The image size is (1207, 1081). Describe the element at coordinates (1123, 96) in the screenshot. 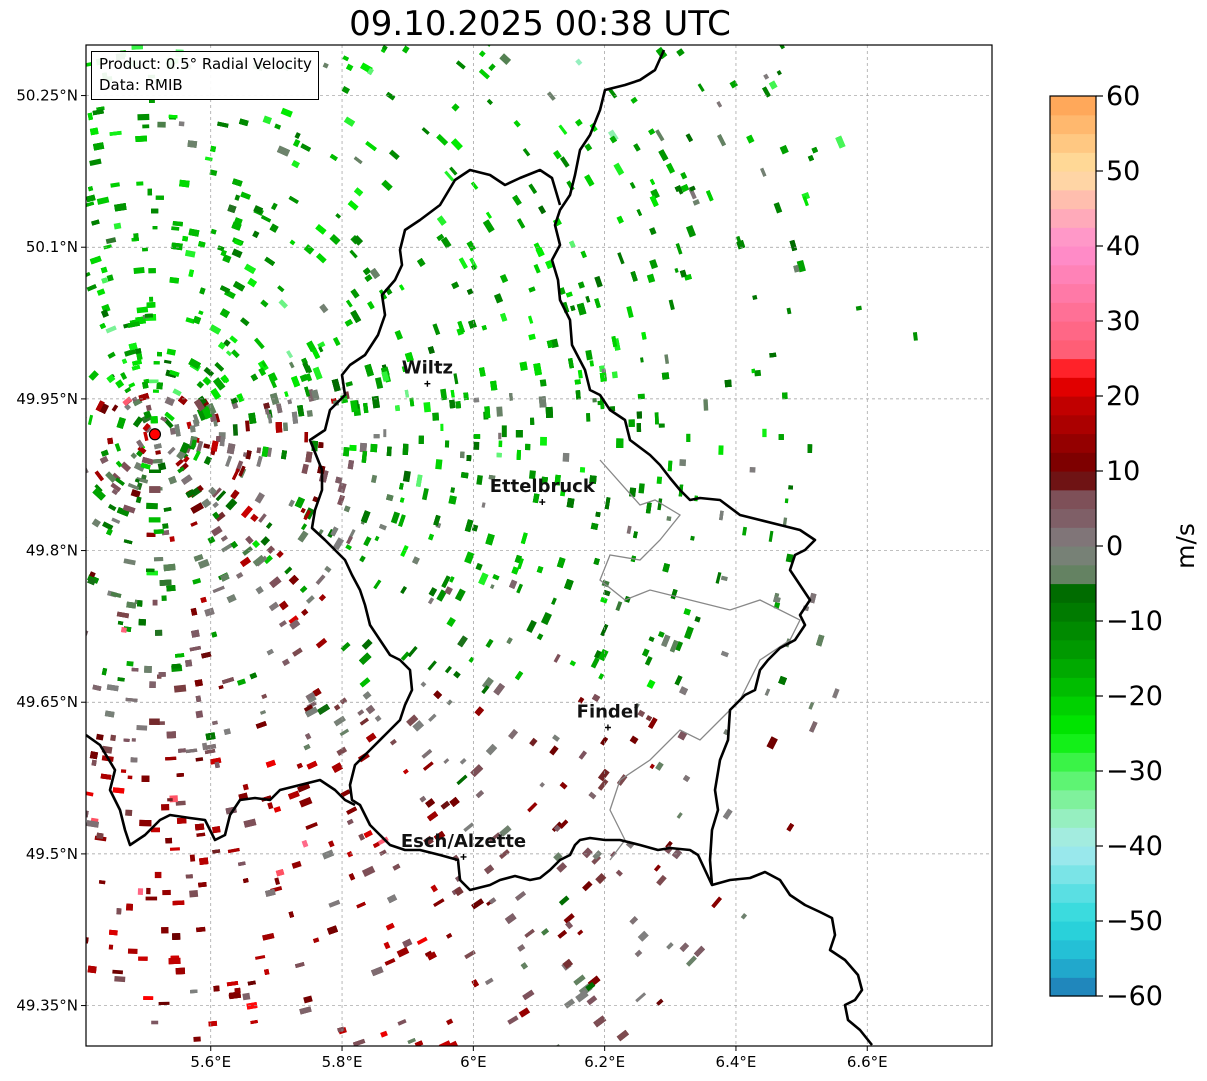

I see `colorbar-tick-label: 60` at that location.